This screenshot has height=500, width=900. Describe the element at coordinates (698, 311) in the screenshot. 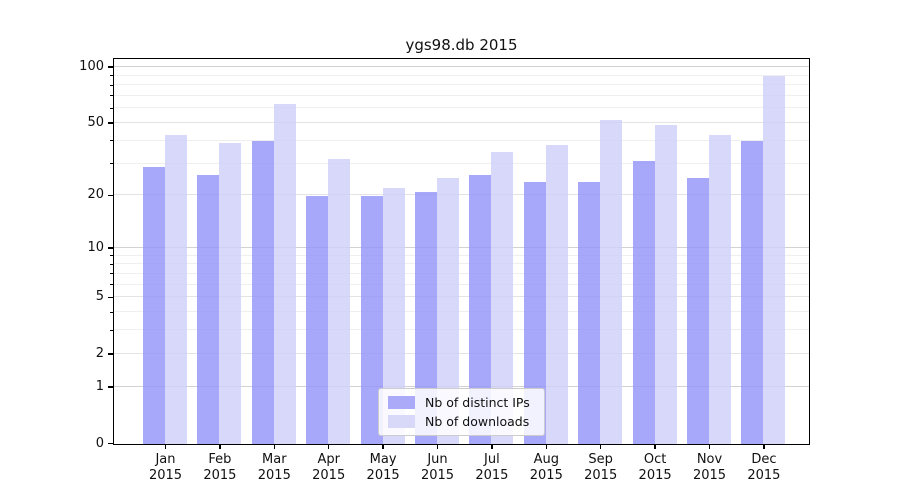

I see `bar-nb-of-distinct-ips-nov-2015` at that location.